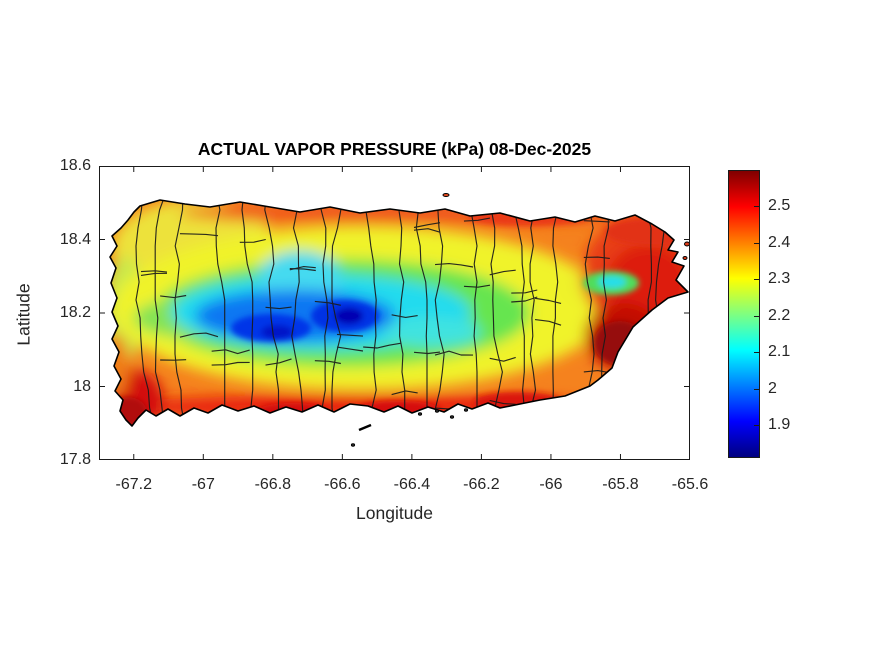 This screenshot has height=656, width=875. Describe the element at coordinates (779, 352) in the screenshot. I see `colorbar-tick-label: 2.1` at that location.